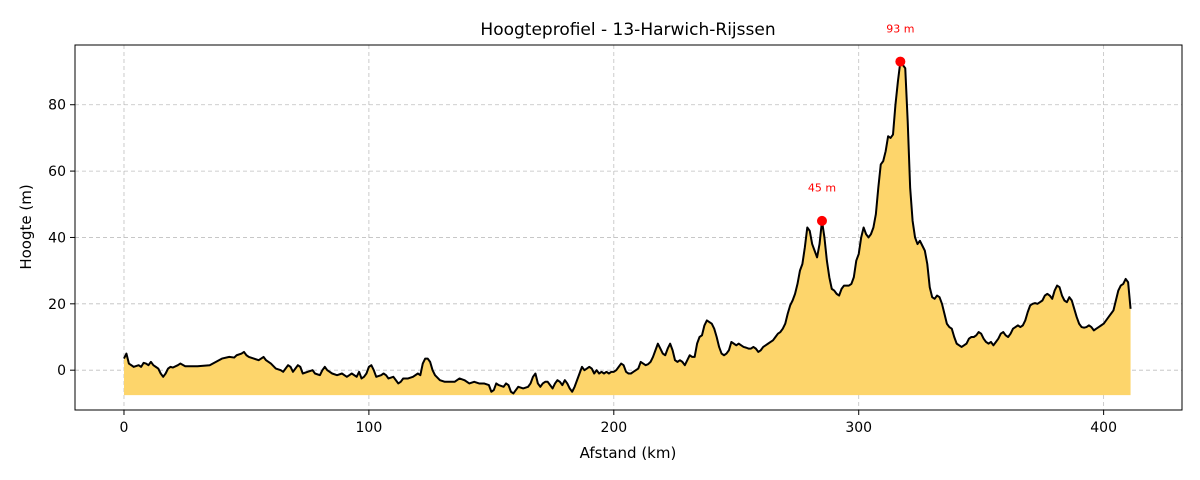  Describe the element at coordinates (858, 428) in the screenshot. I see `x-tick-label: 300` at that location.